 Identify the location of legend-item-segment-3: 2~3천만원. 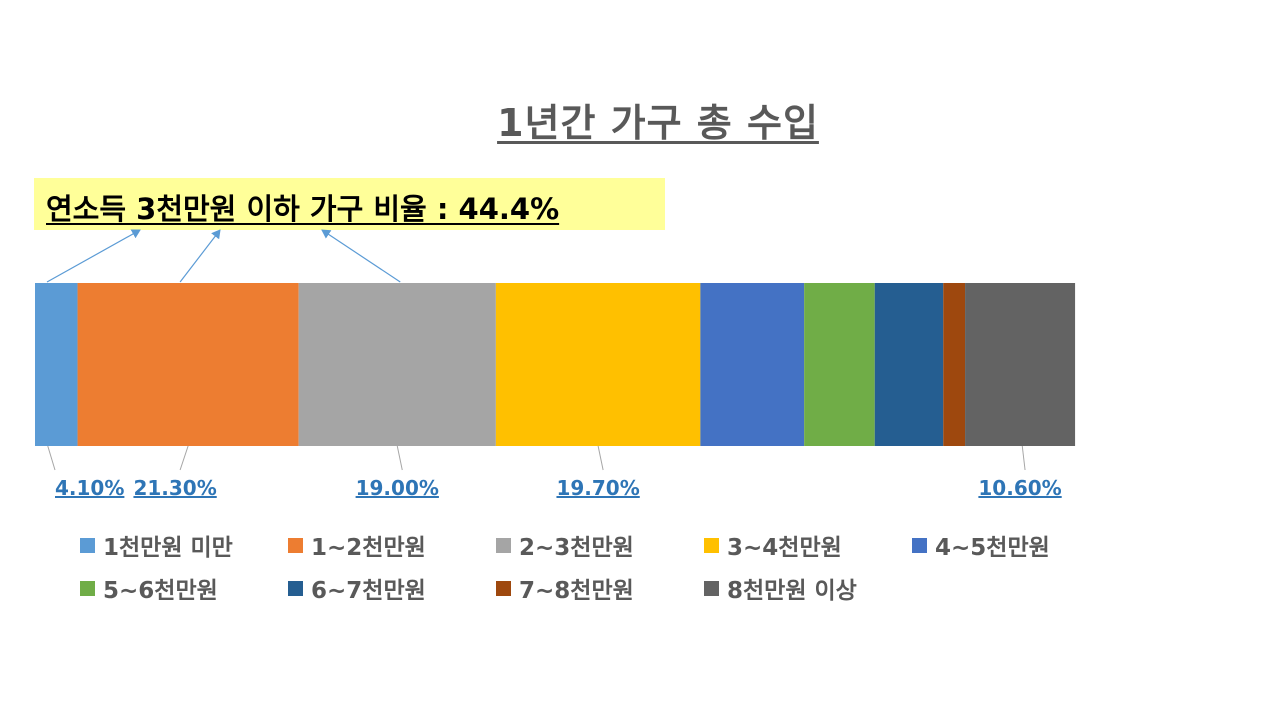
(600, 545).